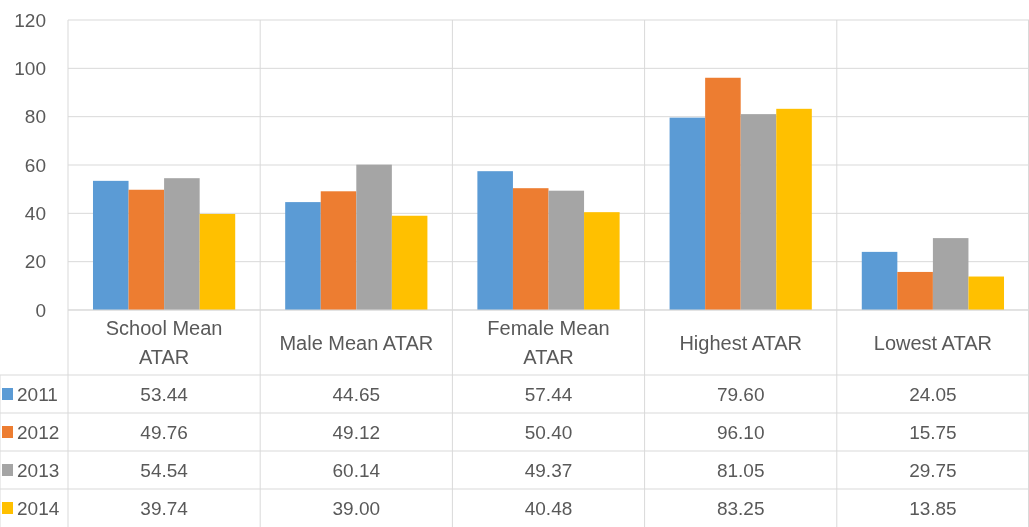  Describe the element at coordinates (40, 310) in the screenshot. I see `y-tick-label: 0` at that location.